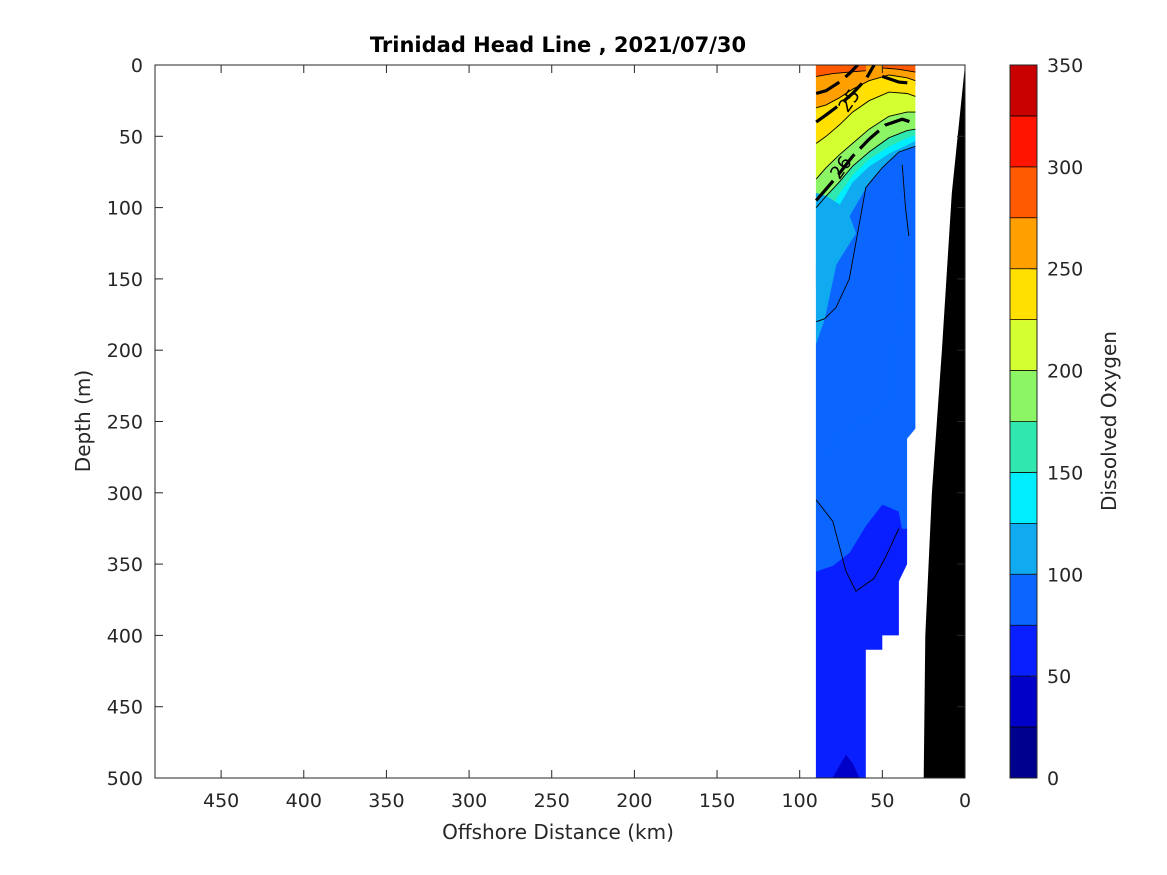 This screenshot has width=1167, height=875. Describe the element at coordinates (587, 801) in the screenshot. I see `x-tick-labels: 450 400 350 300 250 200 150 100 50 0` at that location.